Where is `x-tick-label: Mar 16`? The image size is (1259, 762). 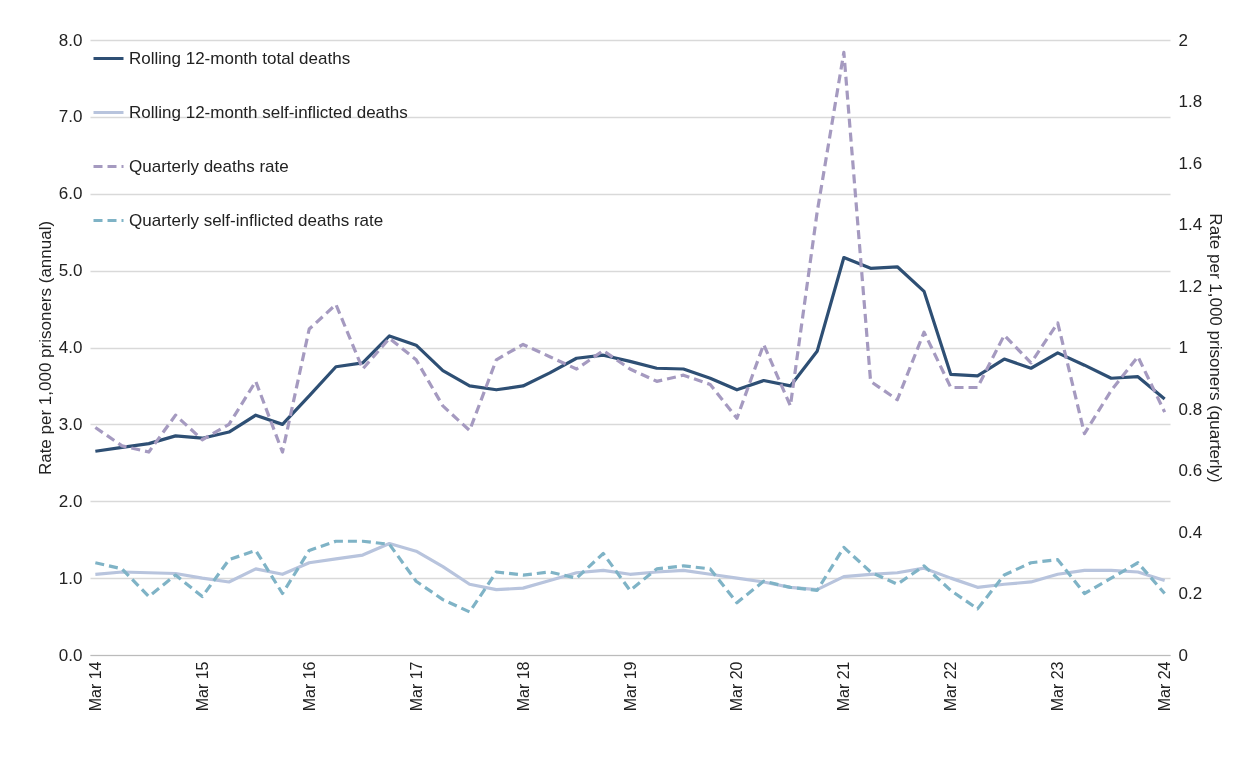
x-tick-label: Mar 16 is located at coordinates (309, 686).